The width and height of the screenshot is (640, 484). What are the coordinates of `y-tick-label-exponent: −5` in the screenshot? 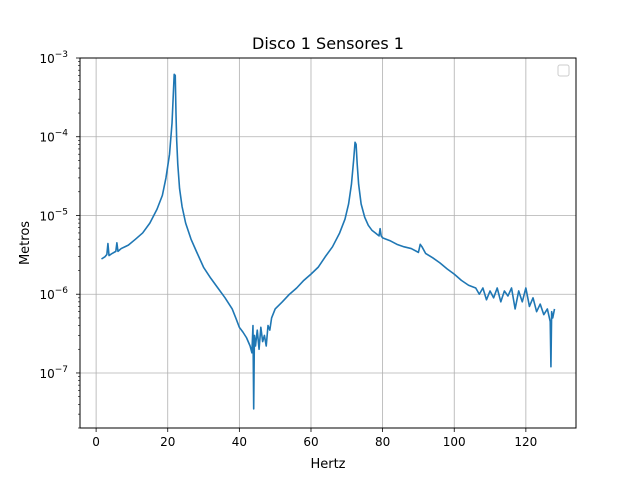 It's located at (61, 212).